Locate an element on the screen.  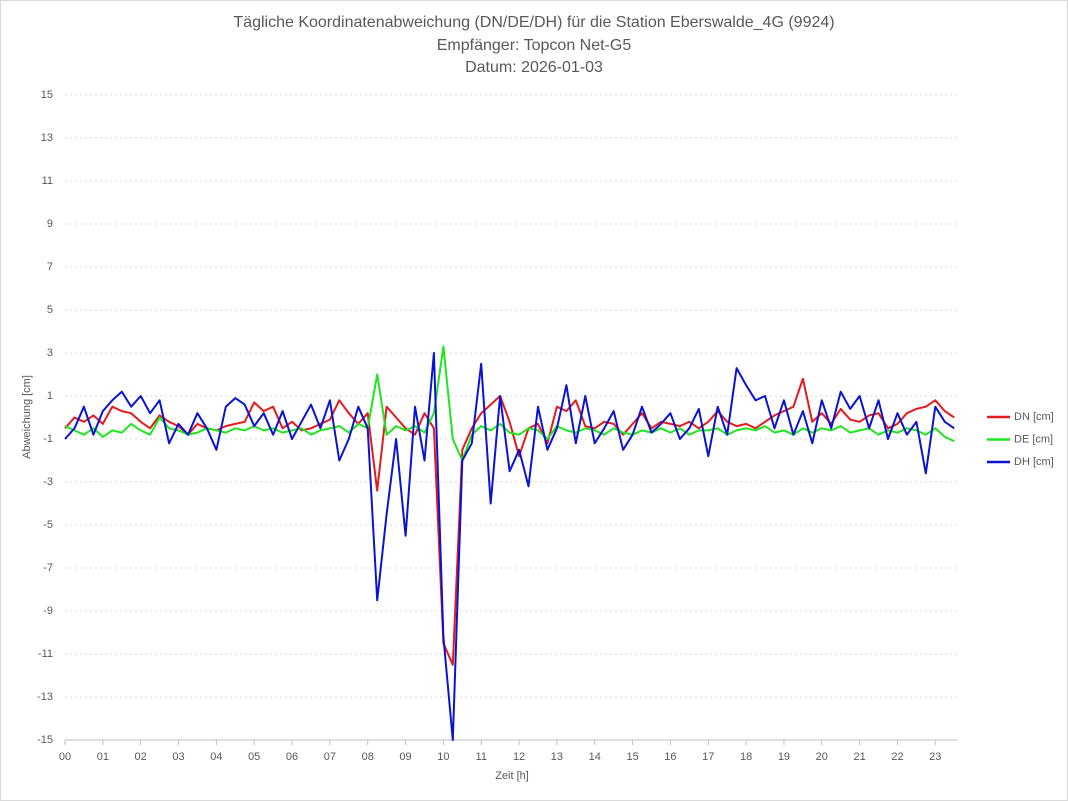
x-tick-label: 02 is located at coordinates (141, 757).